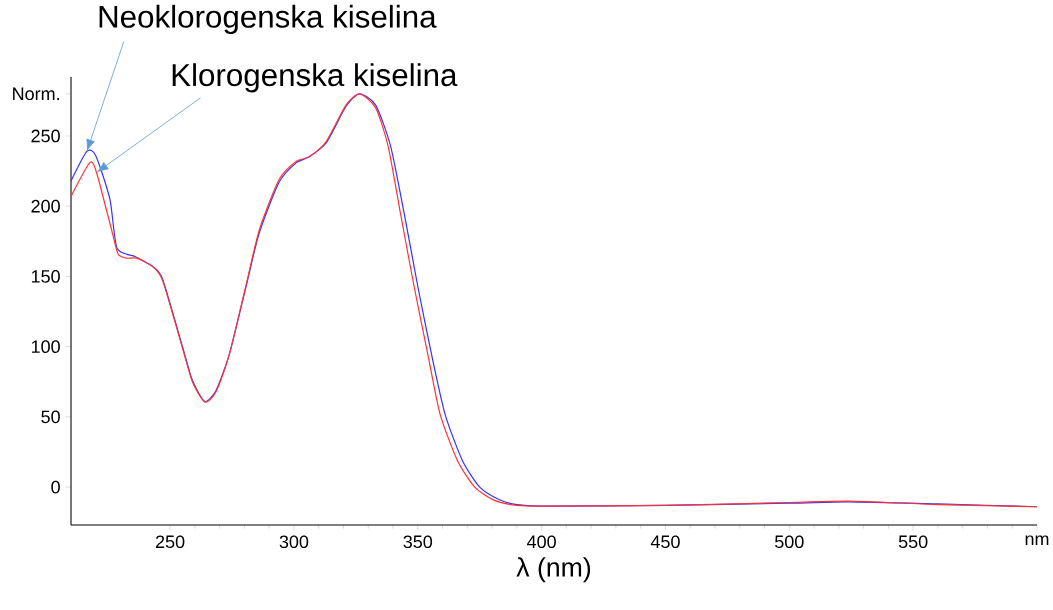 The width and height of the screenshot is (1053, 610). Describe the element at coordinates (50, 417) in the screenshot. I see `y-tick-label: 50` at that location.